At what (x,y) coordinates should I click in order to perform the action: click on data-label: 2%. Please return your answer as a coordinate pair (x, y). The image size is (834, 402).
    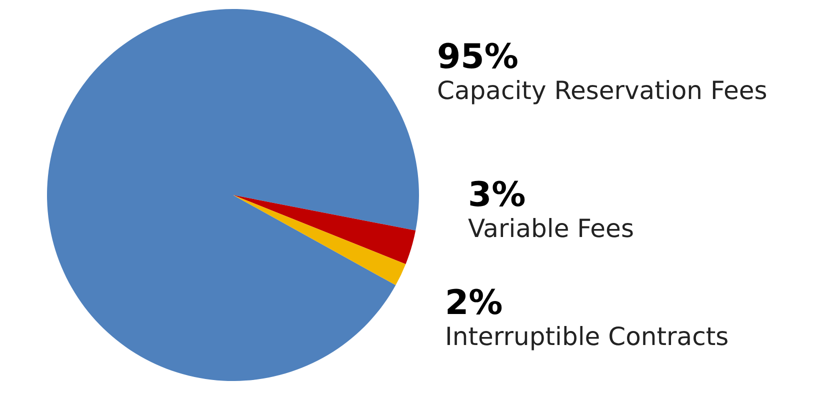
    Looking at the image, I should click on (474, 303).